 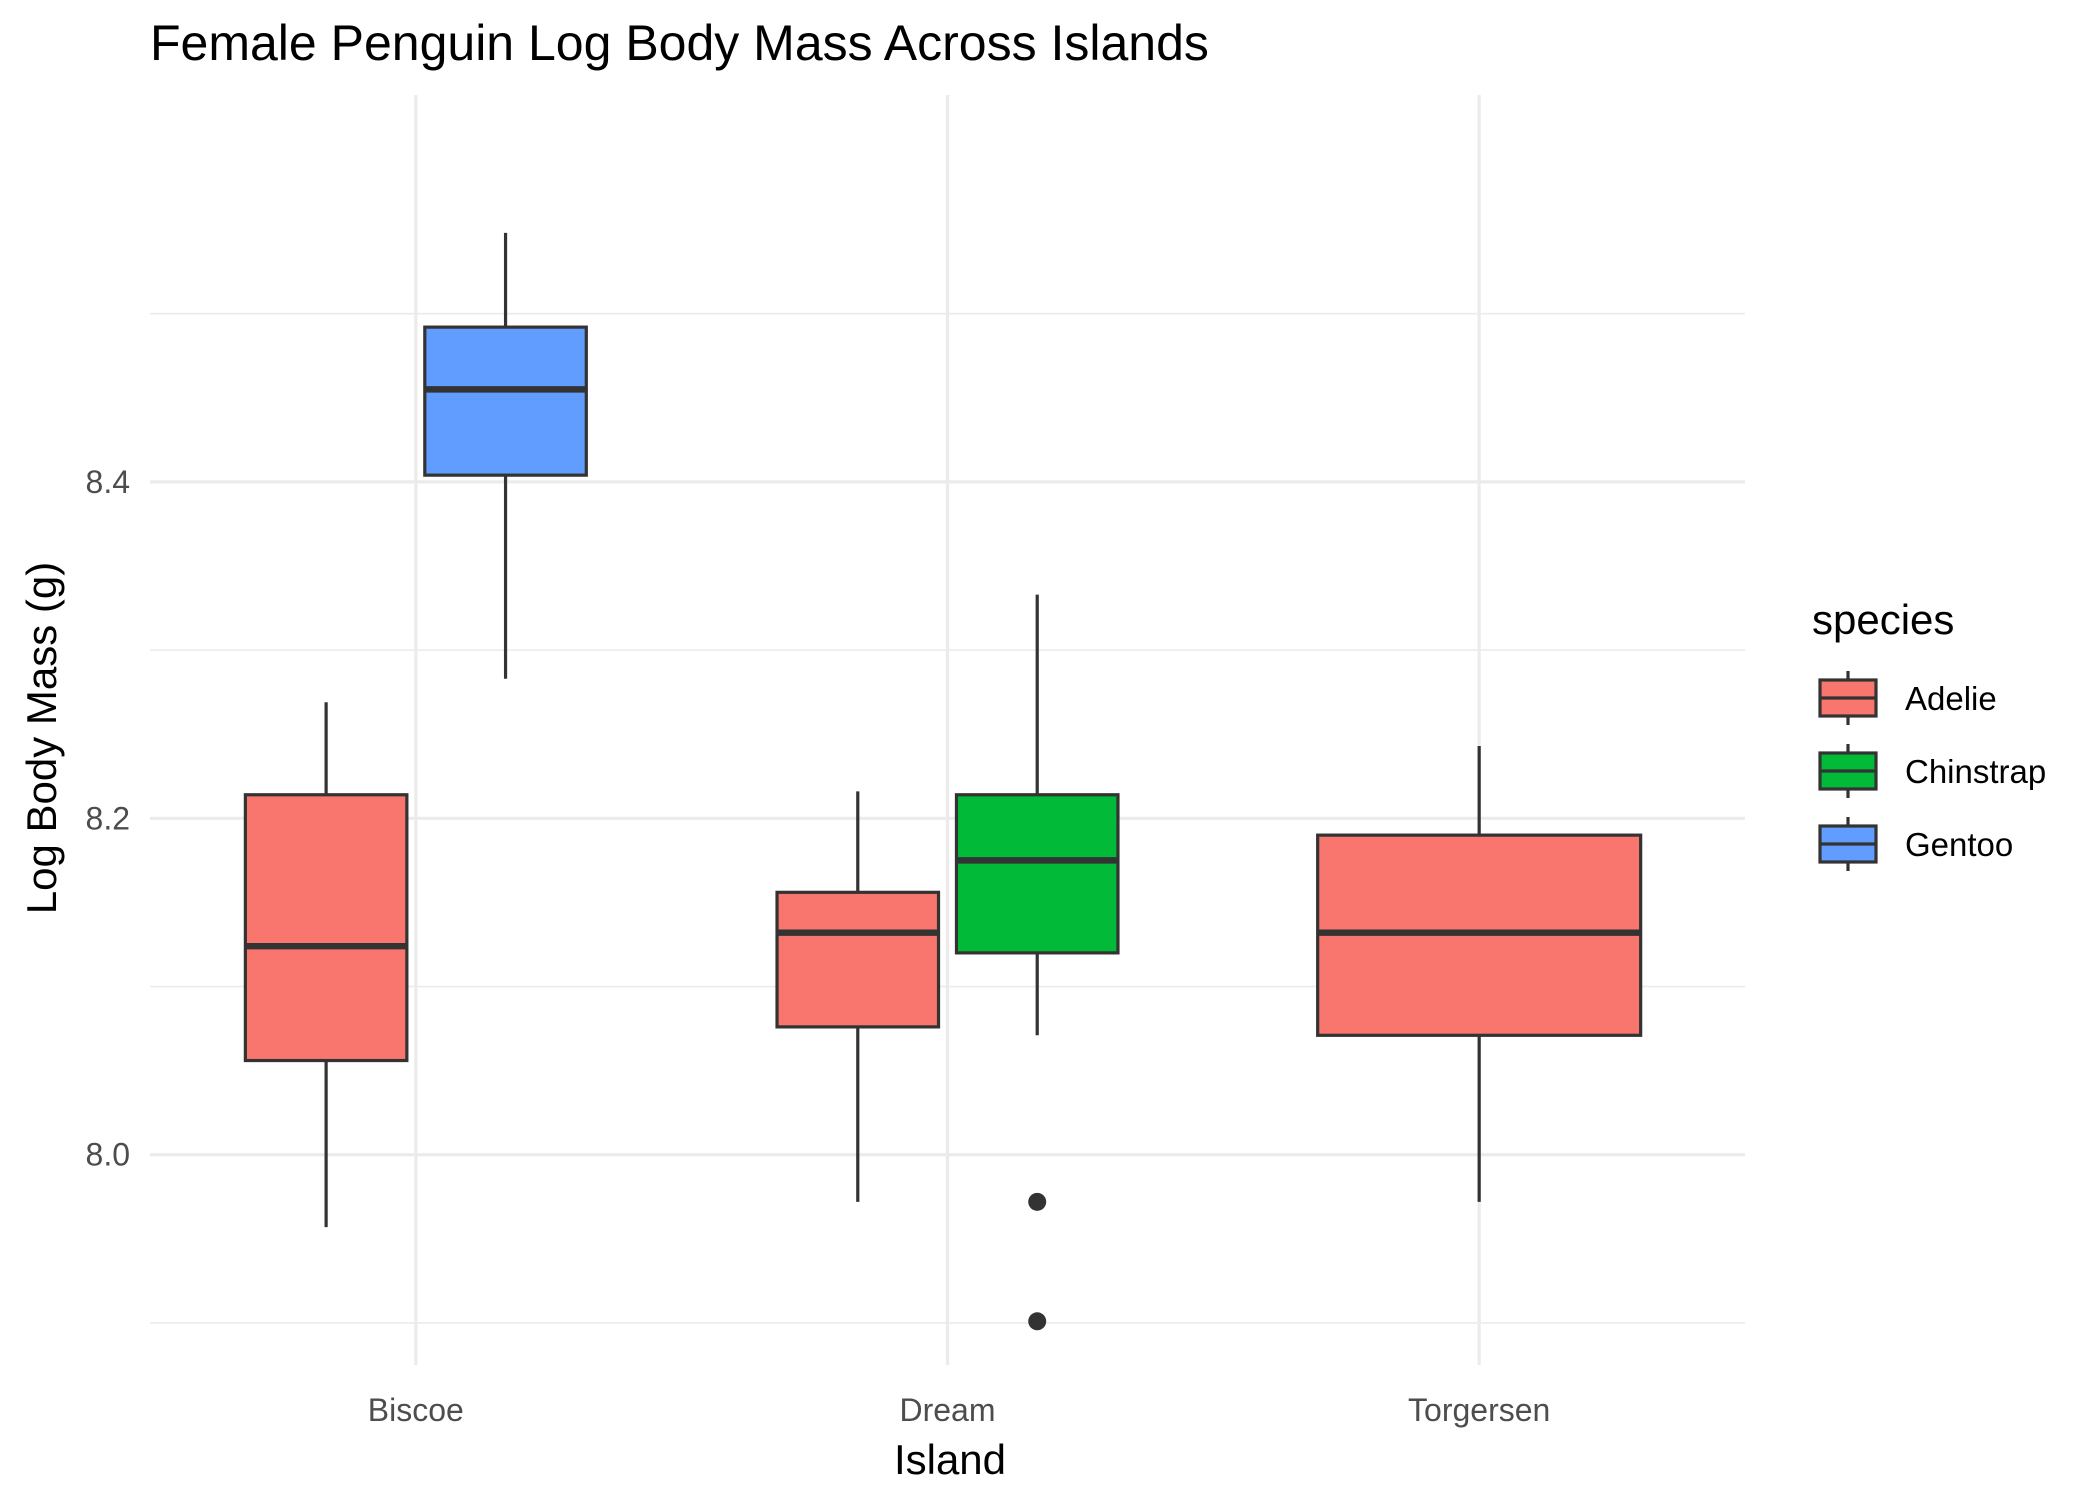 I want to click on legend-item-chinstrap: Chinstrap, so click(x=1932, y=771).